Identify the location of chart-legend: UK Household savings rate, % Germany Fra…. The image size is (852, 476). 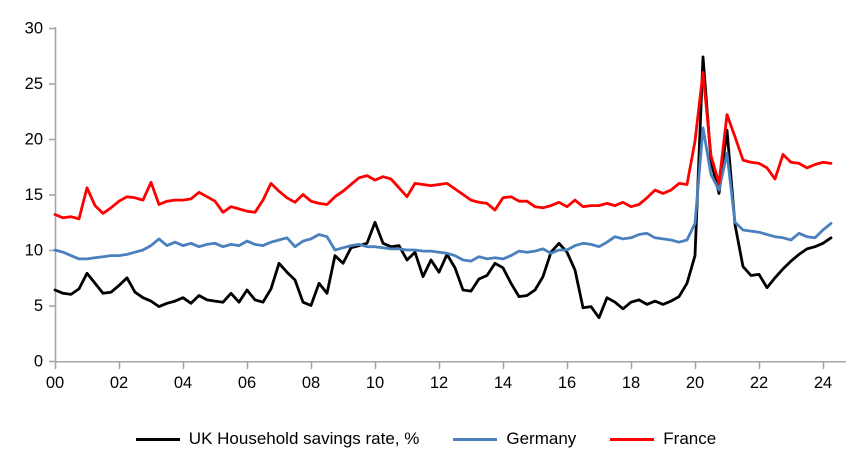
(426, 439).